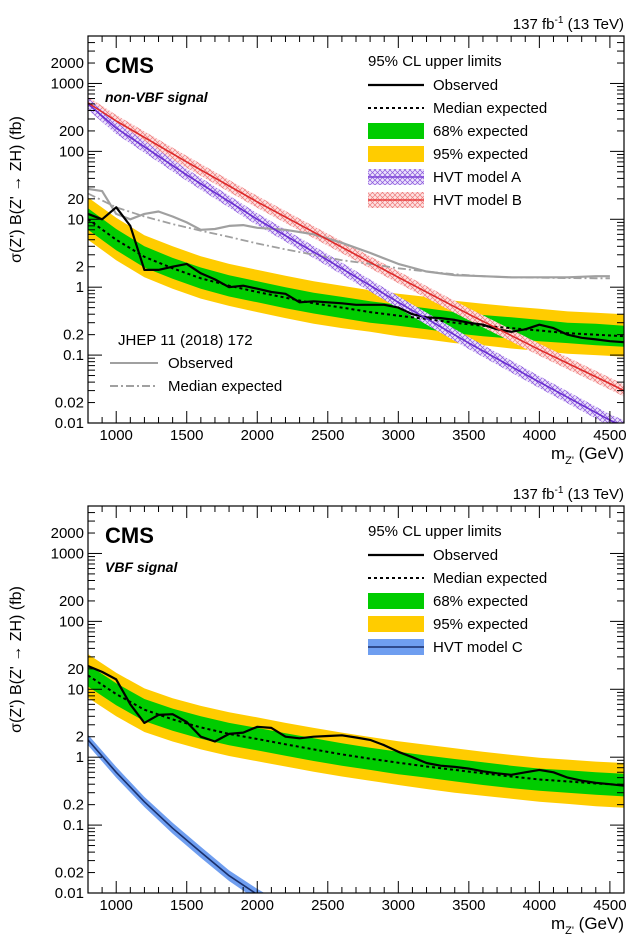 The height and width of the screenshot is (938, 627). Describe the element at coordinates (172, 816) in the screenshot. I see `hvt-model-c-line` at that location.